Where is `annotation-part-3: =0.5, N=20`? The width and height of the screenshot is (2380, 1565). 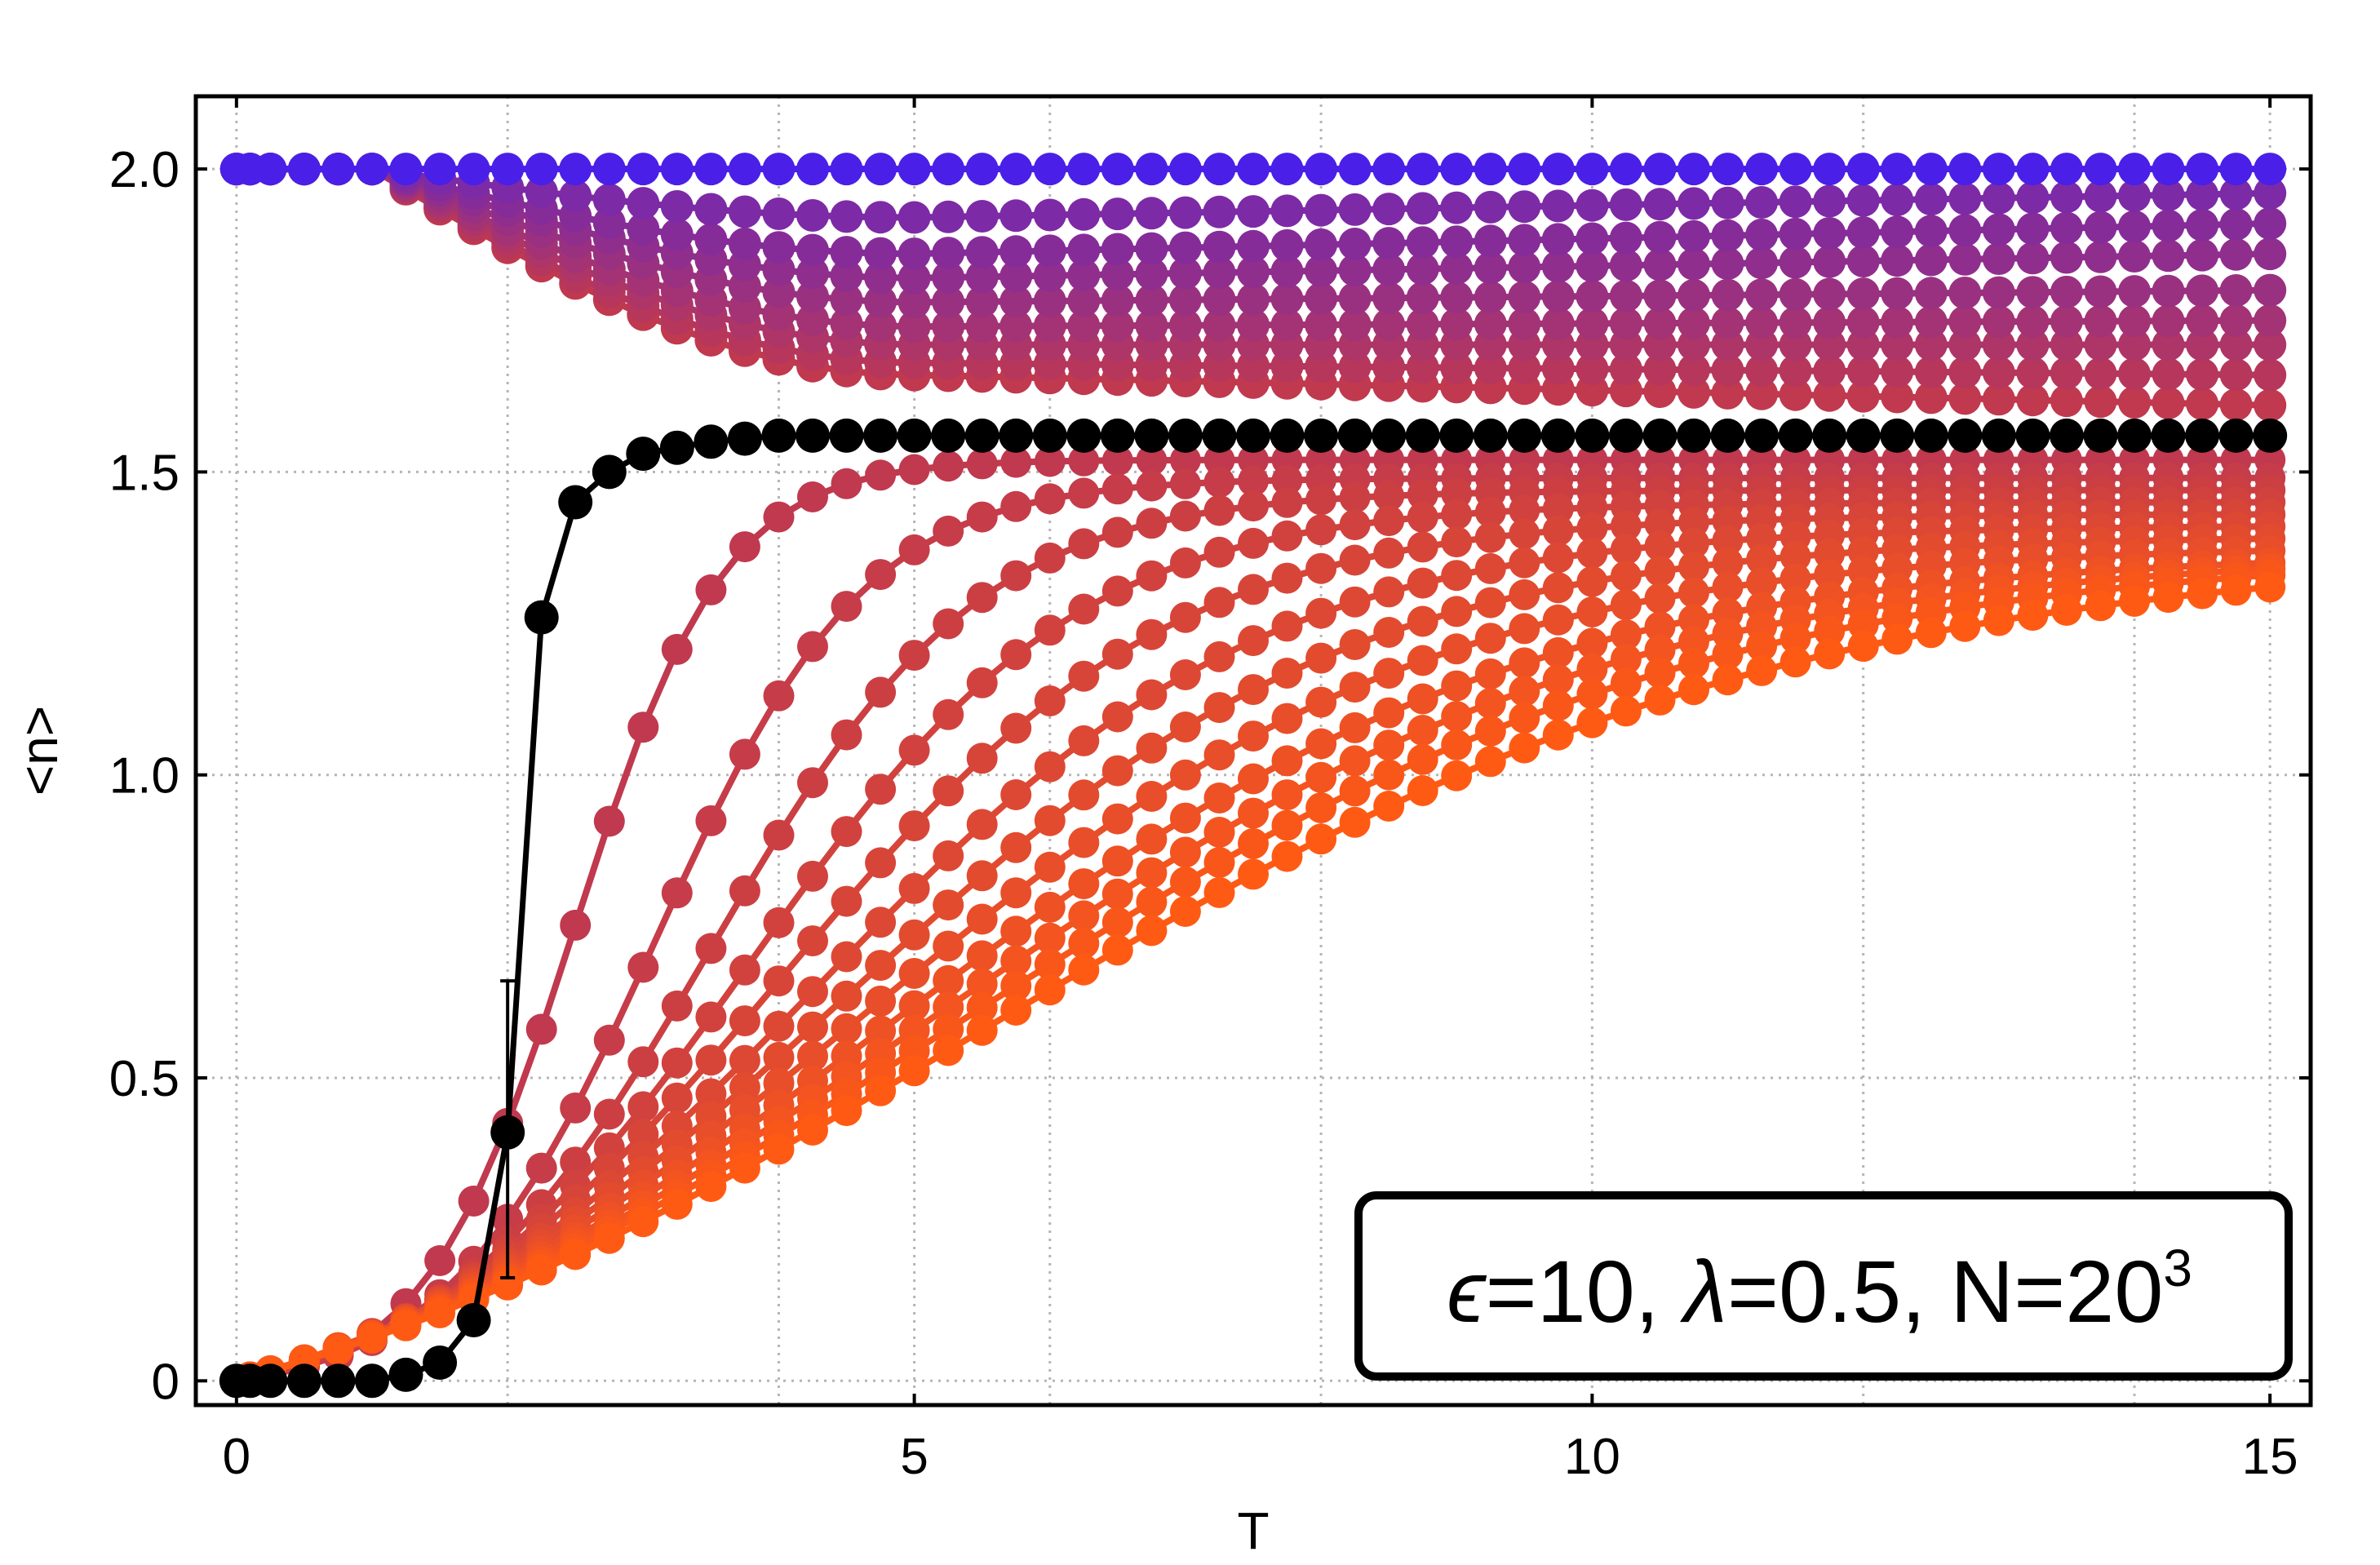 annotation-part-3: =0.5, N=20 is located at coordinates (1945, 1291).